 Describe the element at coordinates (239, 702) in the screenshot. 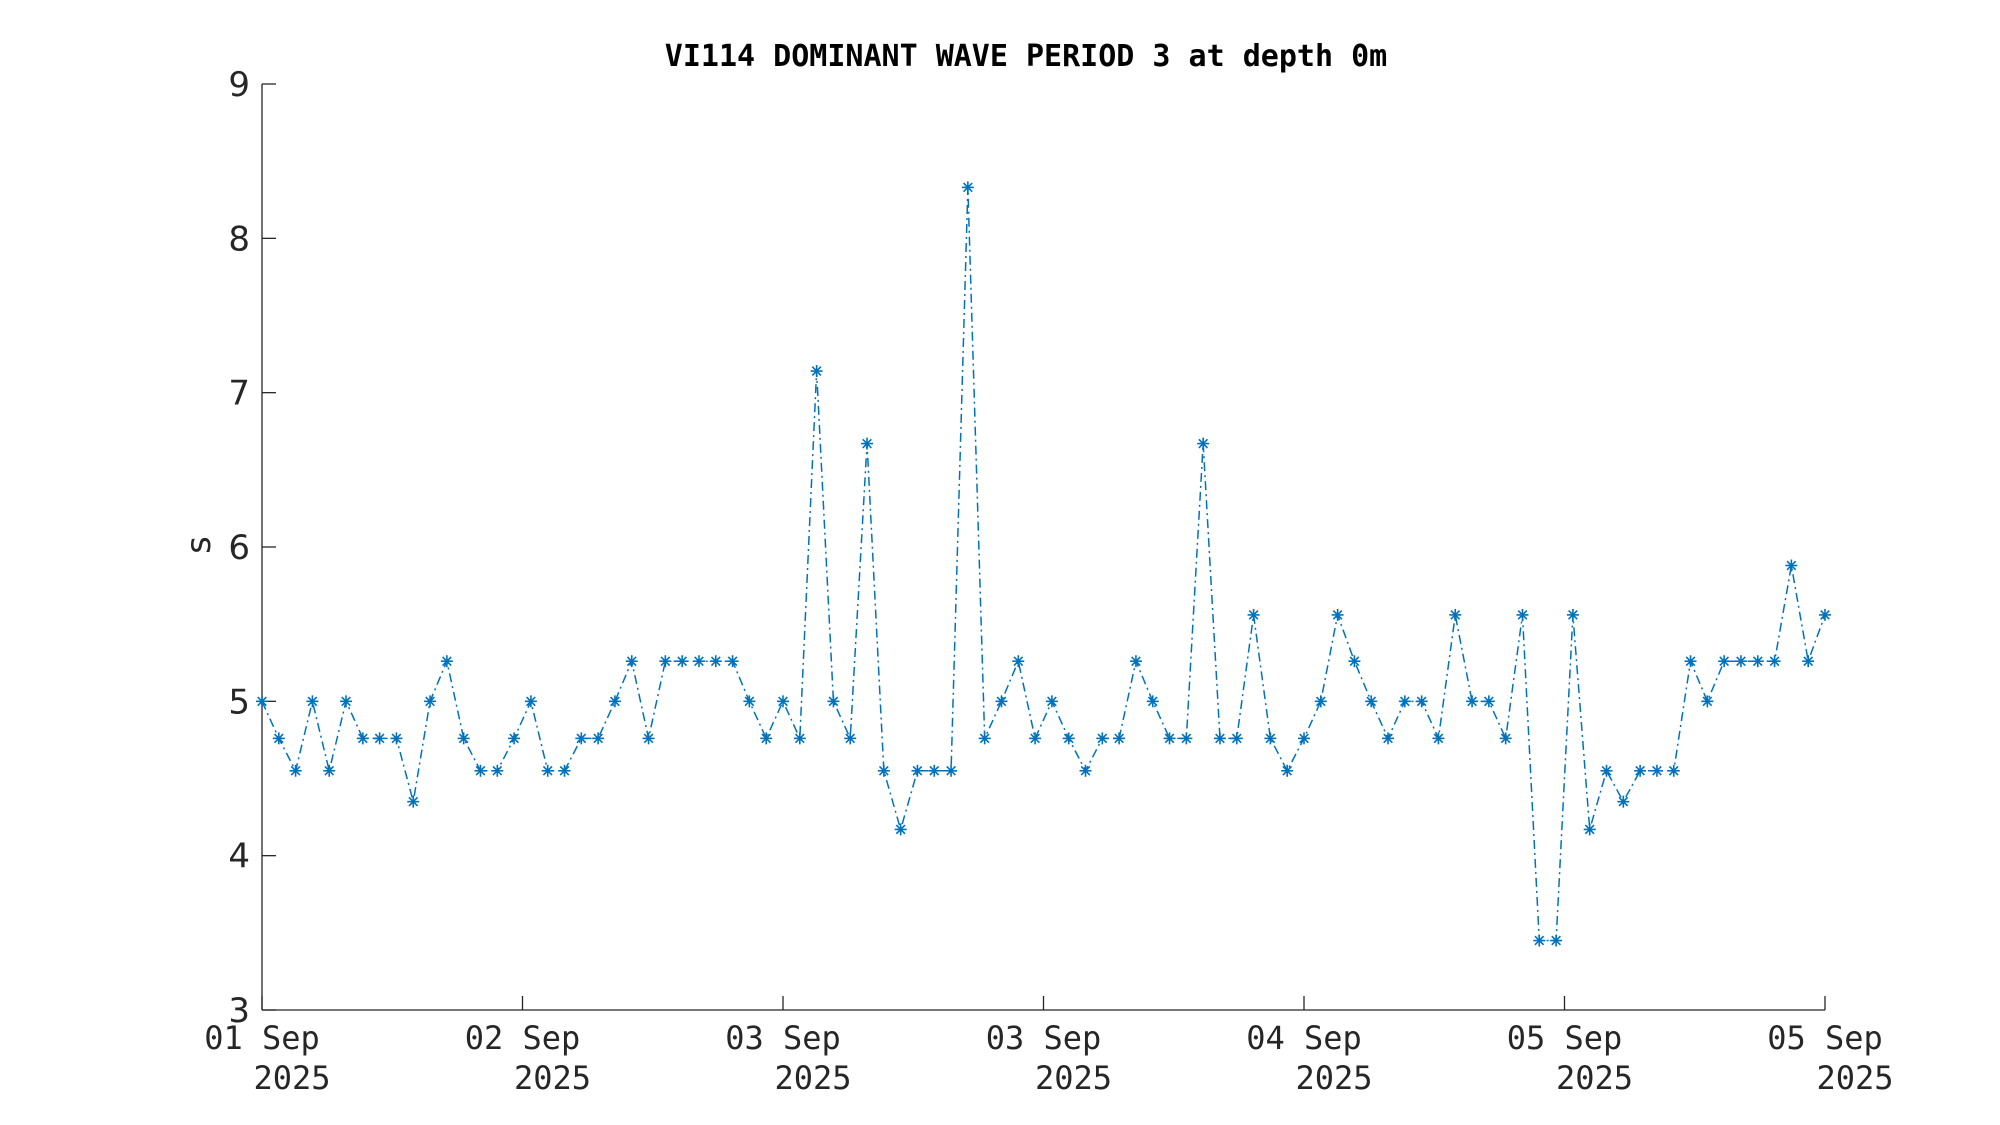

I see `y-tick-label: 5` at that location.